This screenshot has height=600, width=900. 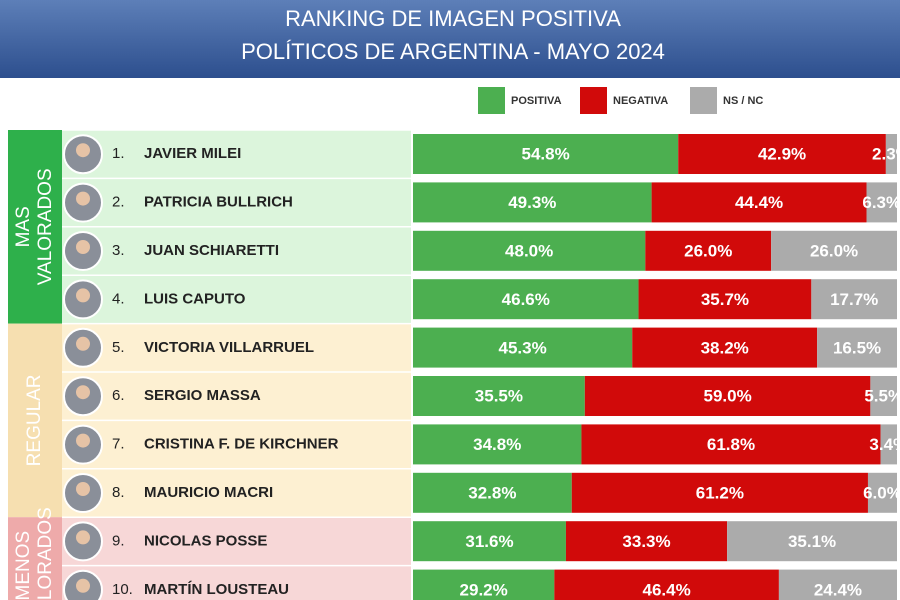 I want to click on value-label: 46.6%, so click(x=526, y=299).